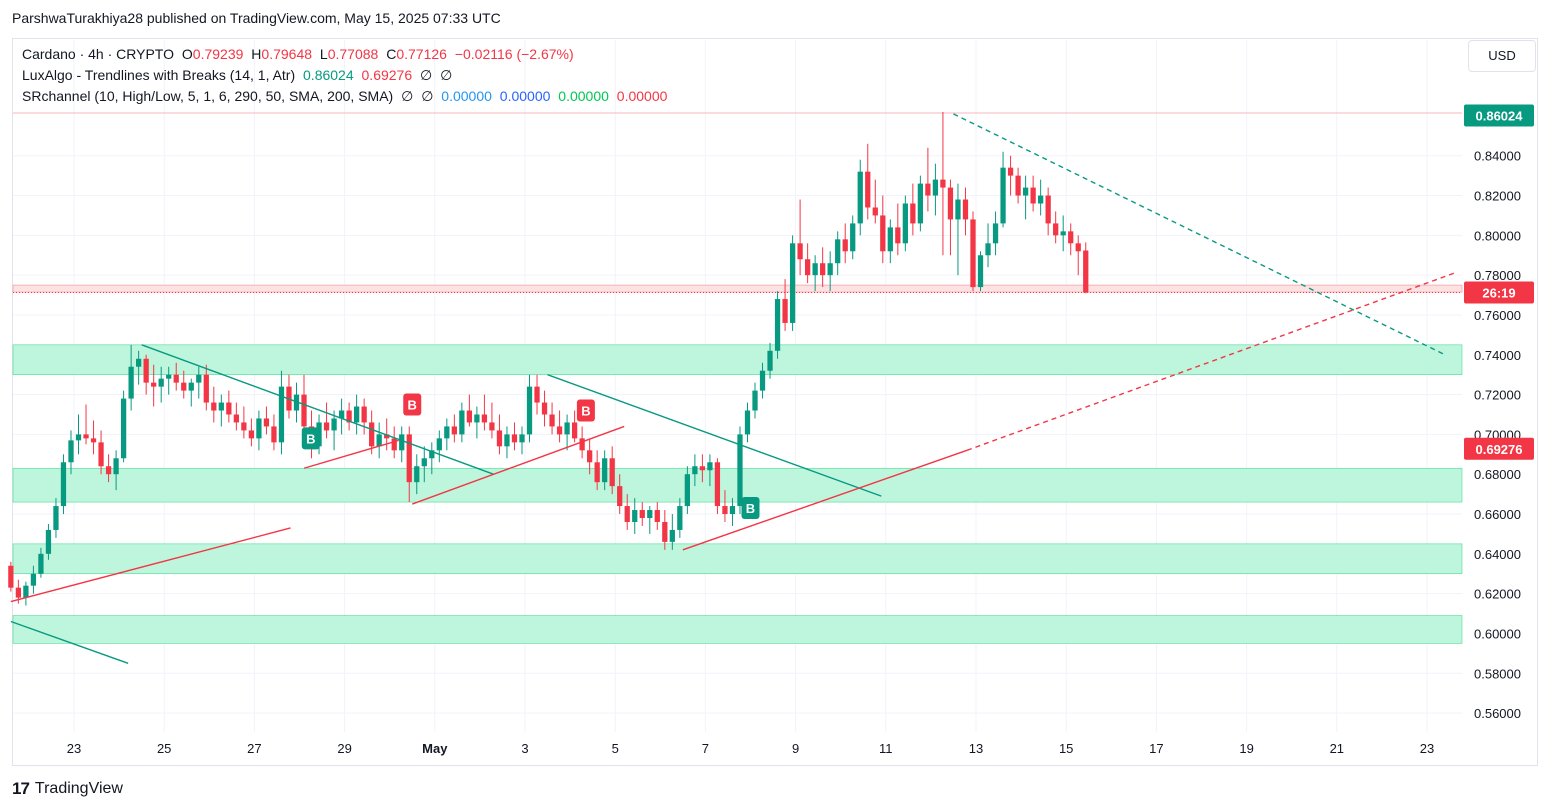  Describe the element at coordinates (1497, 673) in the screenshot. I see `y-tick-label: 0.58000` at that location.